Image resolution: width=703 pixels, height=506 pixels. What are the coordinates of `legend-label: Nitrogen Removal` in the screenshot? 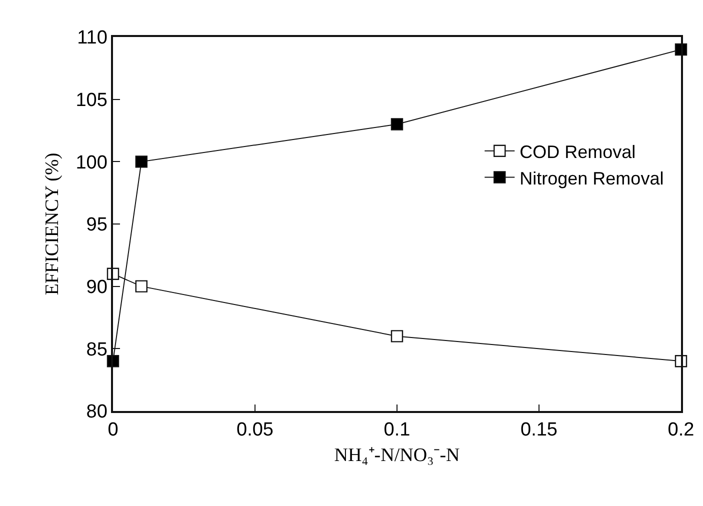 It's located at (592, 178).